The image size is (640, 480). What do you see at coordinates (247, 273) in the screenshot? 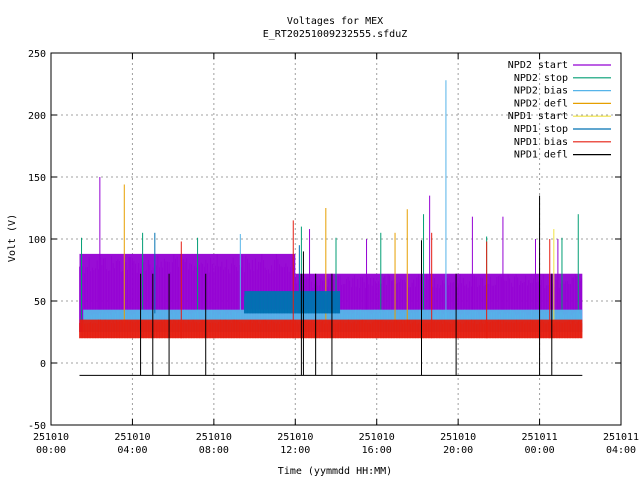
I see `series-npd1-stop` at bounding box center [247, 273].